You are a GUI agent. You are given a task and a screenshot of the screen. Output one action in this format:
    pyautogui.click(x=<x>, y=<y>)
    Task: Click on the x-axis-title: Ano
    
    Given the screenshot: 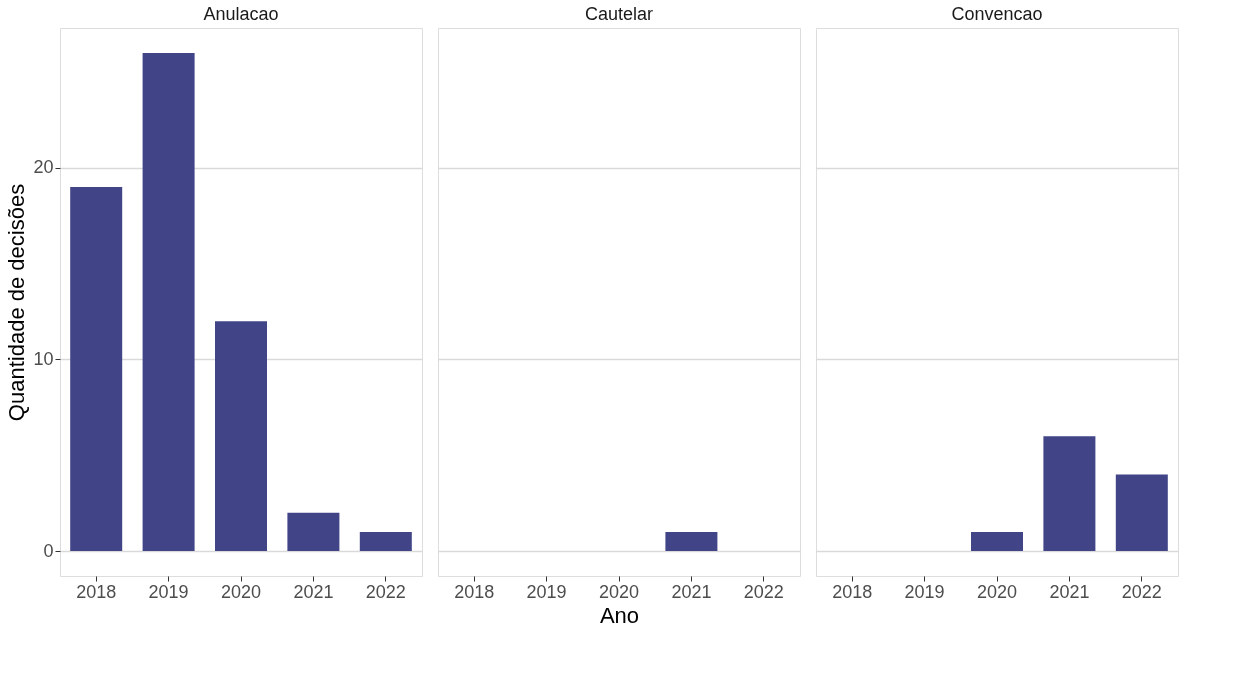 What is the action you would take?
    pyautogui.click(x=619, y=615)
    